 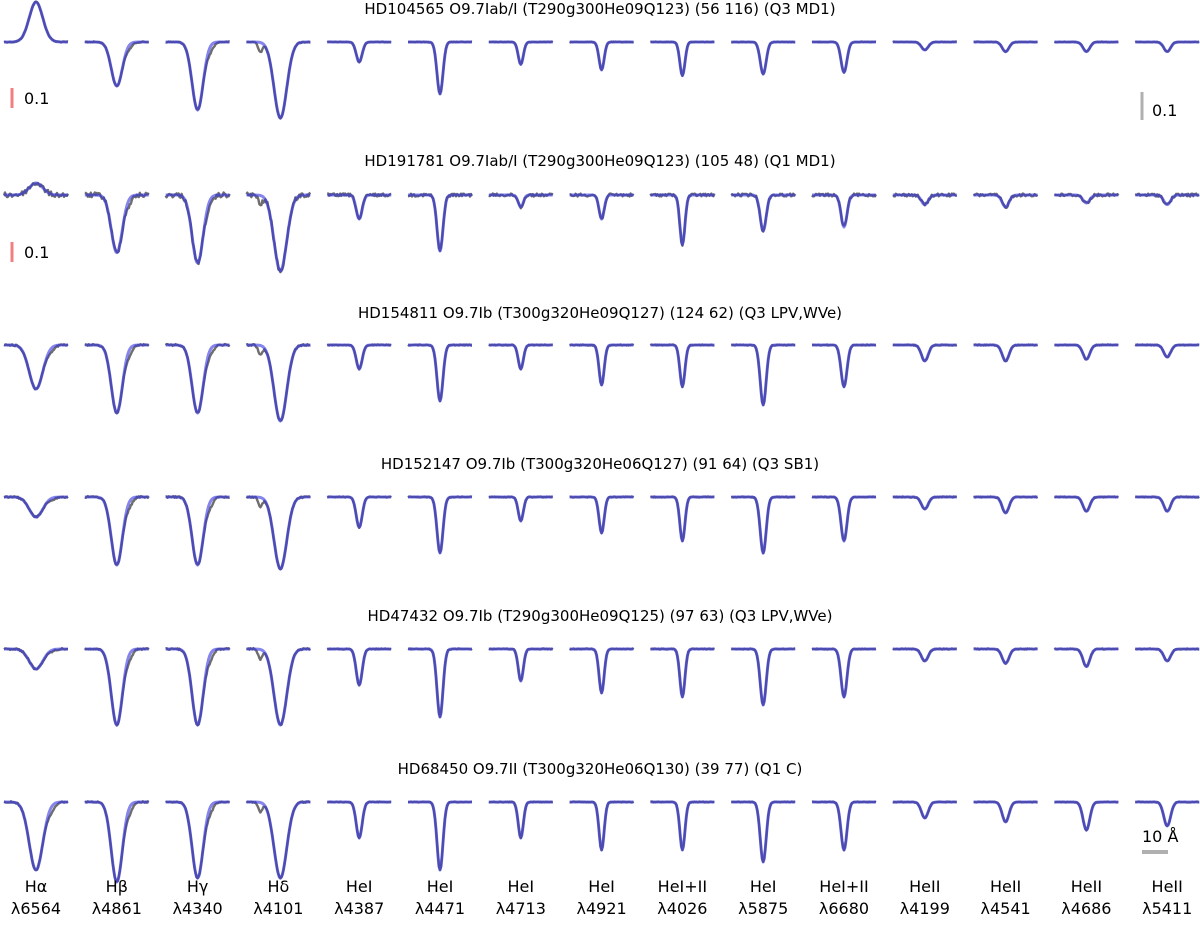 I want to click on halpha-scale-bar-row1: 0.1, so click(x=29, y=98).